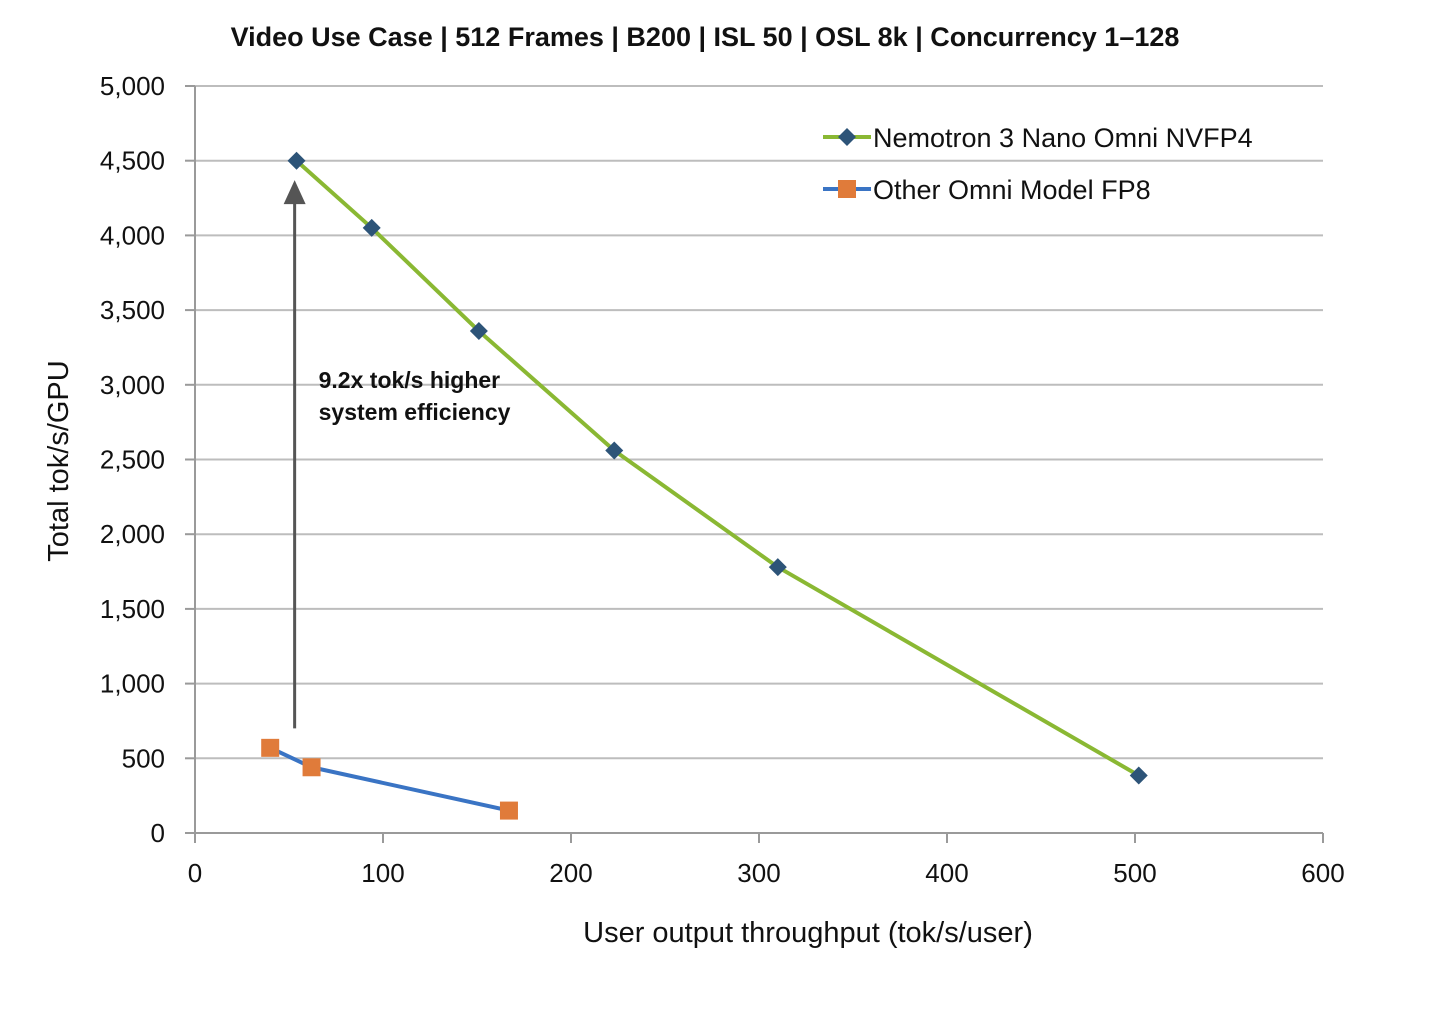 This screenshot has height=1010, width=1440. I want to click on y-tick-label: 2,000, so click(132, 534).